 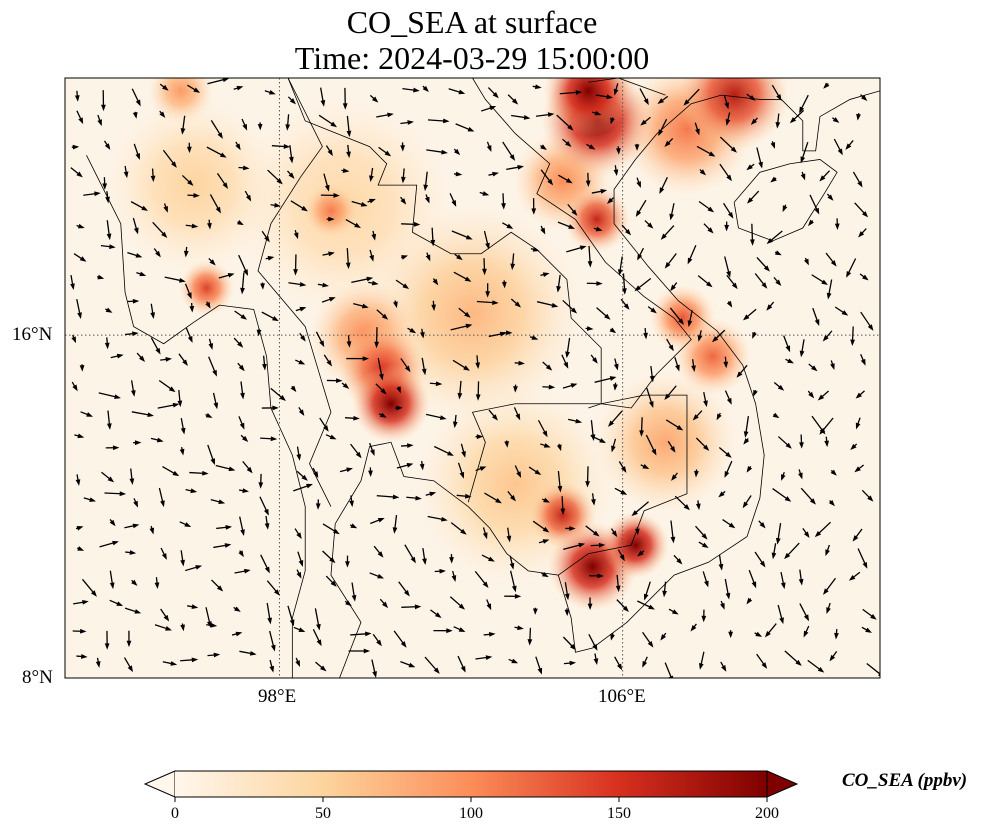 What do you see at coordinates (905, 780) in the screenshot?
I see `colorbar-label: CO_SEA (ppbv)` at bounding box center [905, 780].